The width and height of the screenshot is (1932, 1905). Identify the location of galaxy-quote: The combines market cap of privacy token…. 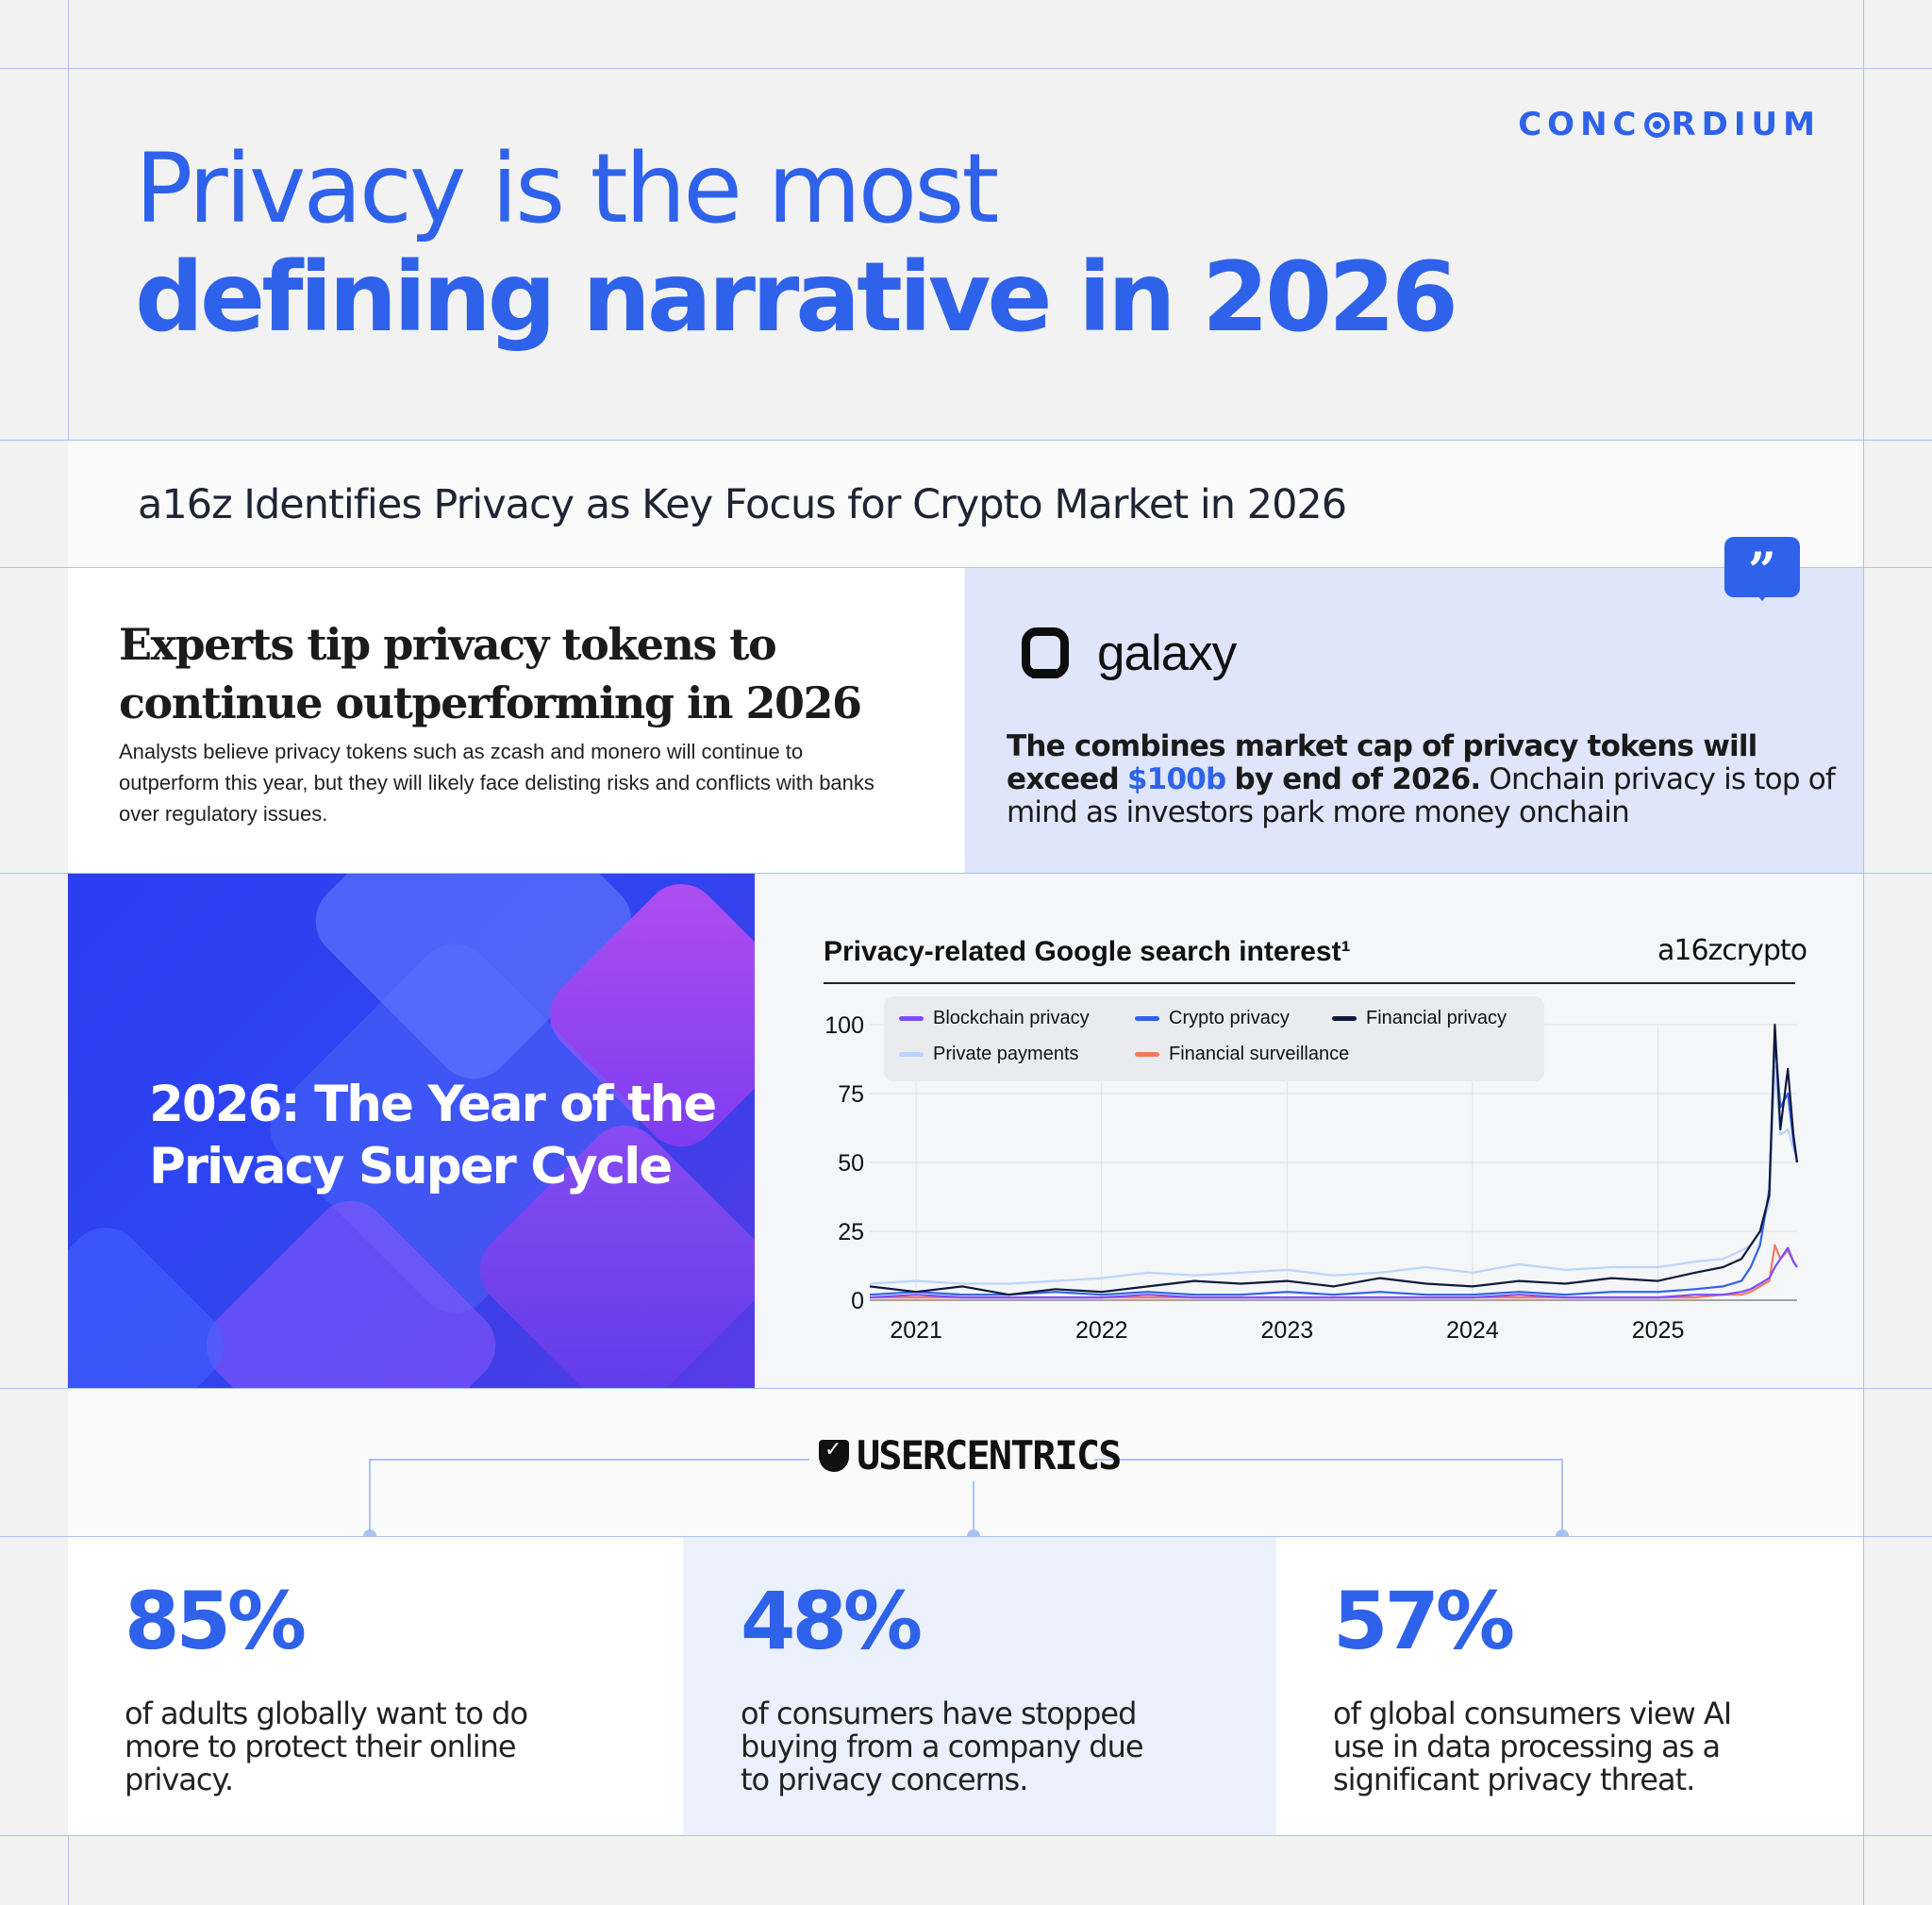
(1422, 779).